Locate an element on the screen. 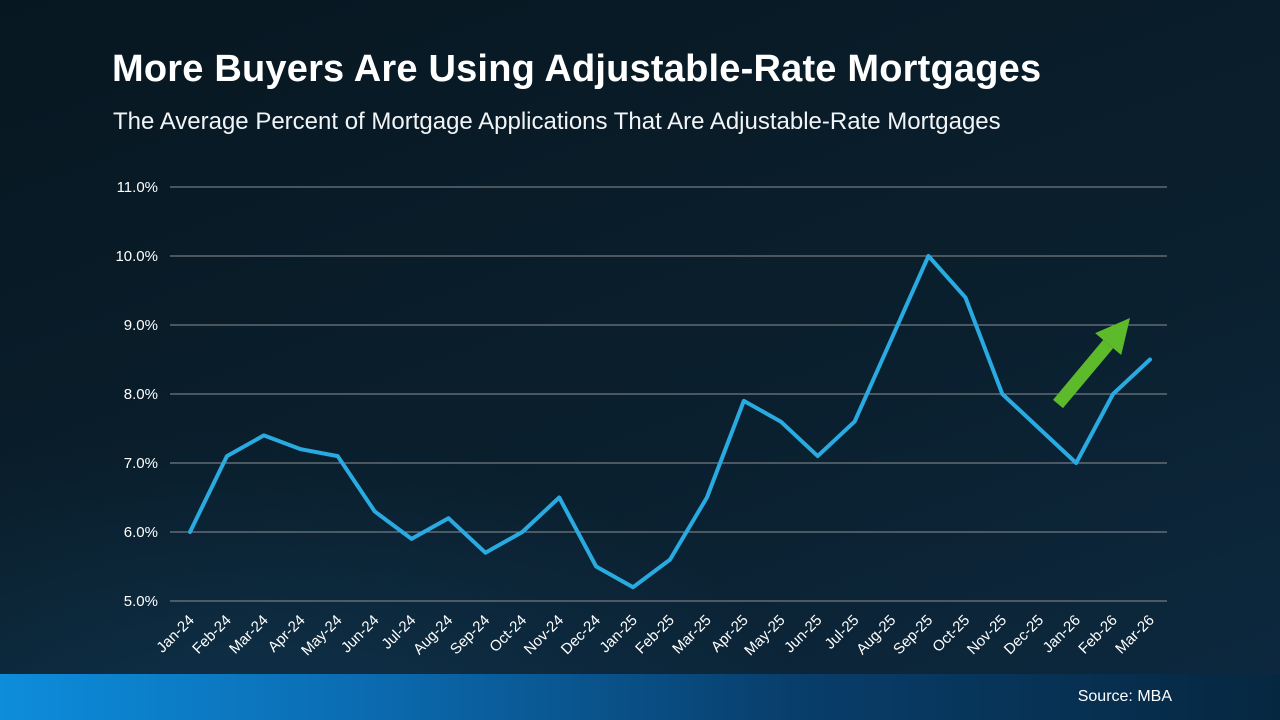 Image resolution: width=1280 pixels, height=720 pixels. x-axis-tick-label: Dec-24 is located at coordinates (581, 635).